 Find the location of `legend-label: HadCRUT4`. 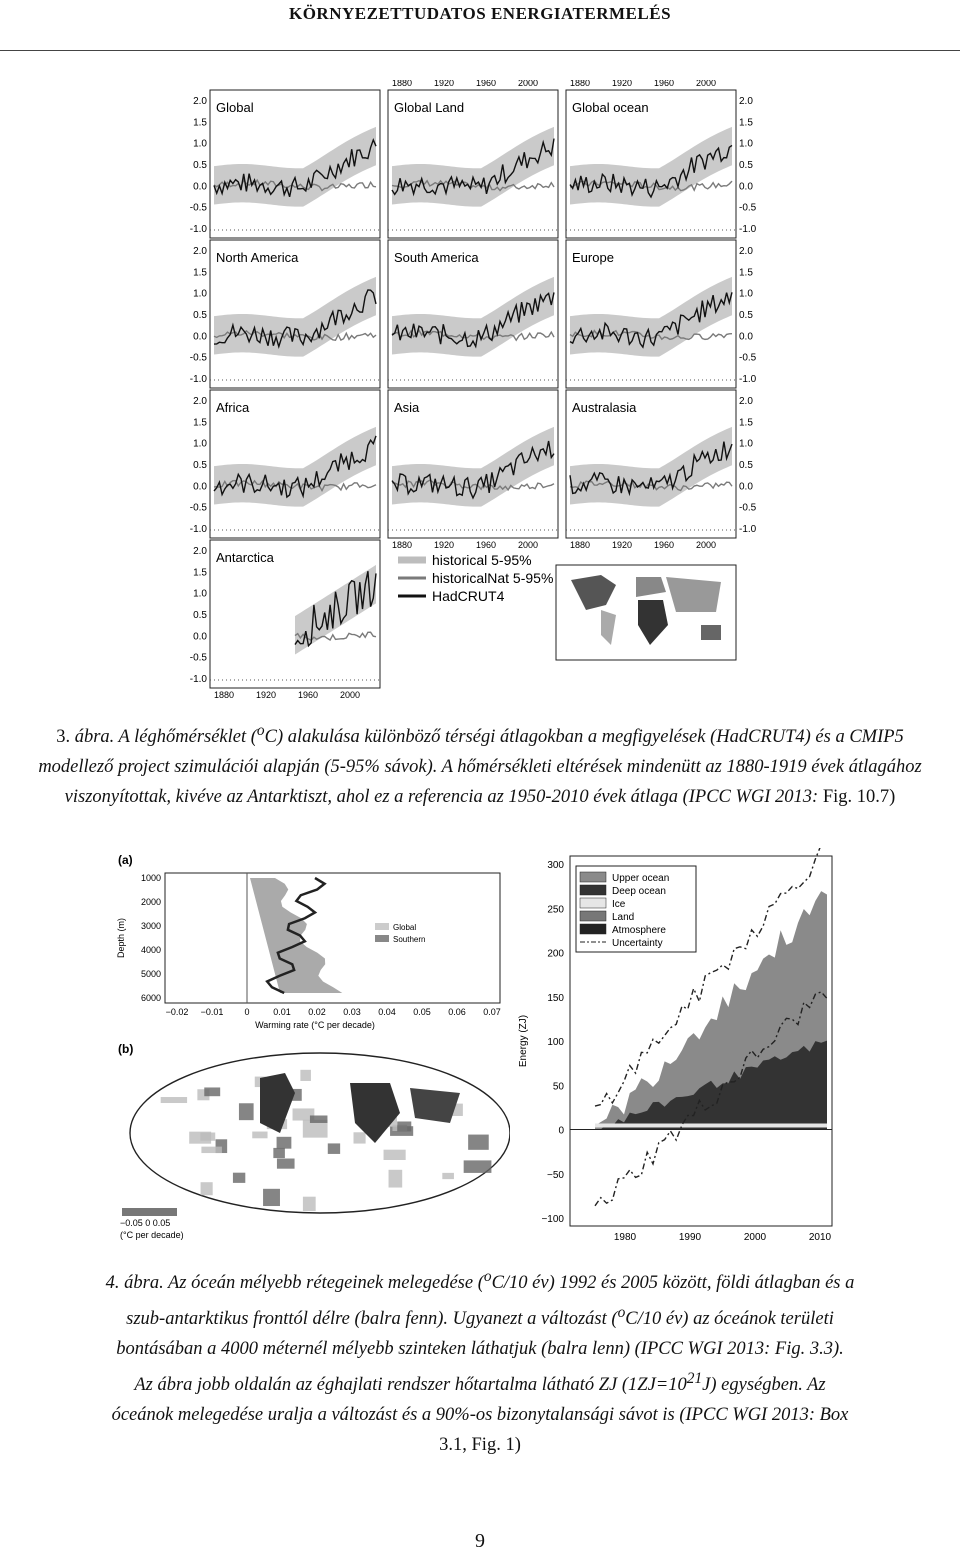

legend-label: HadCRUT4 is located at coordinates (468, 596).